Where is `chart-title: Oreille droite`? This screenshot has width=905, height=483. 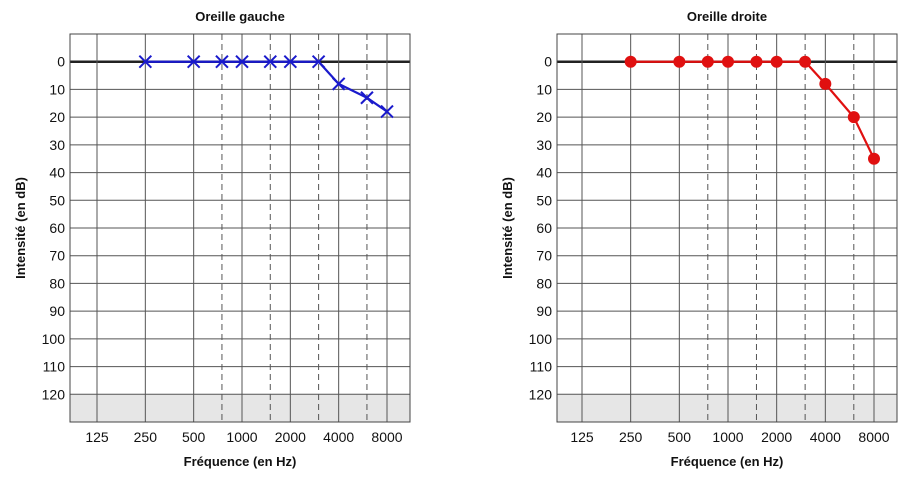 chart-title: Oreille droite is located at coordinates (727, 16).